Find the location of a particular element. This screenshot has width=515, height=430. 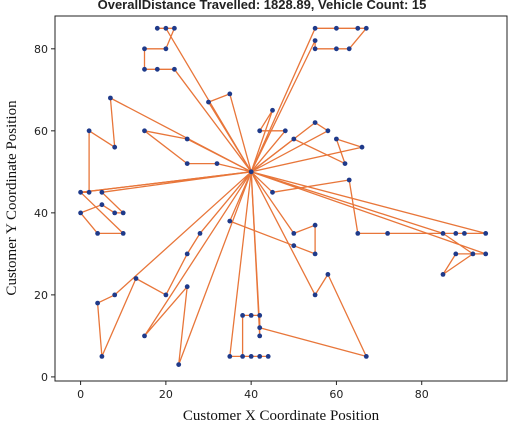

x-tick-label: 60 is located at coordinates (336, 394).